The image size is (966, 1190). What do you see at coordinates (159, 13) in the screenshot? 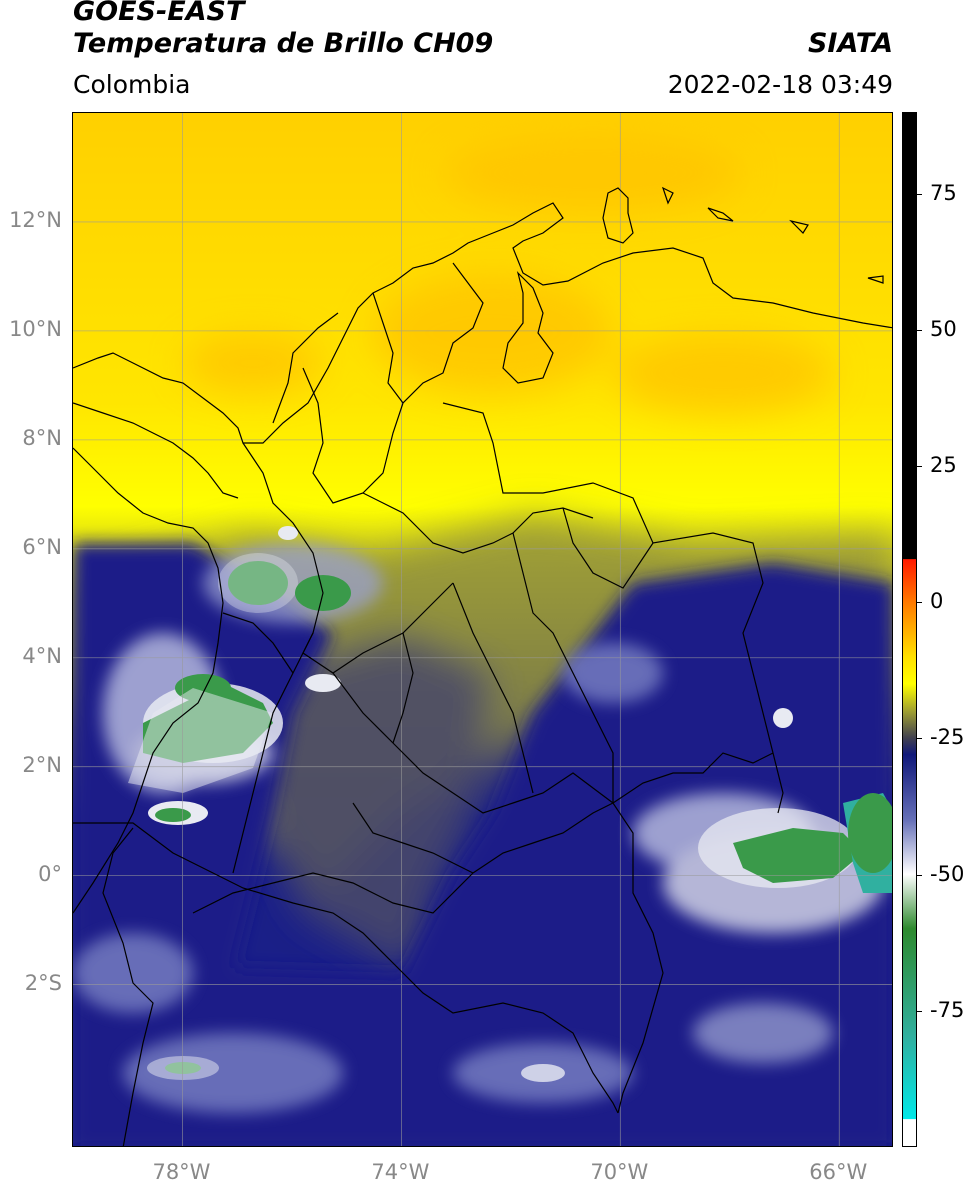
I see `product-agency-title: GOES-EAST` at bounding box center [159, 13].